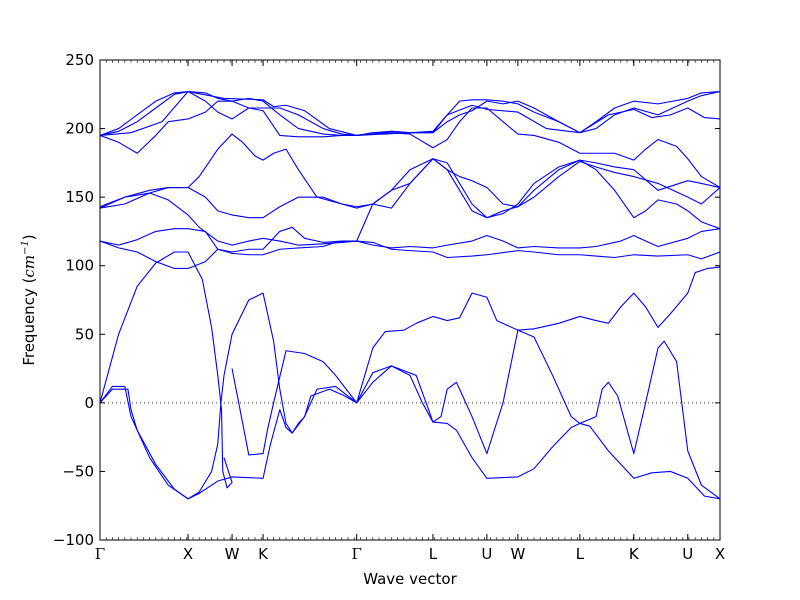  What do you see at coordinates (79, 266) in the screenshot?
I see `y-tick-label: 100` at bounding box center [79, 266].